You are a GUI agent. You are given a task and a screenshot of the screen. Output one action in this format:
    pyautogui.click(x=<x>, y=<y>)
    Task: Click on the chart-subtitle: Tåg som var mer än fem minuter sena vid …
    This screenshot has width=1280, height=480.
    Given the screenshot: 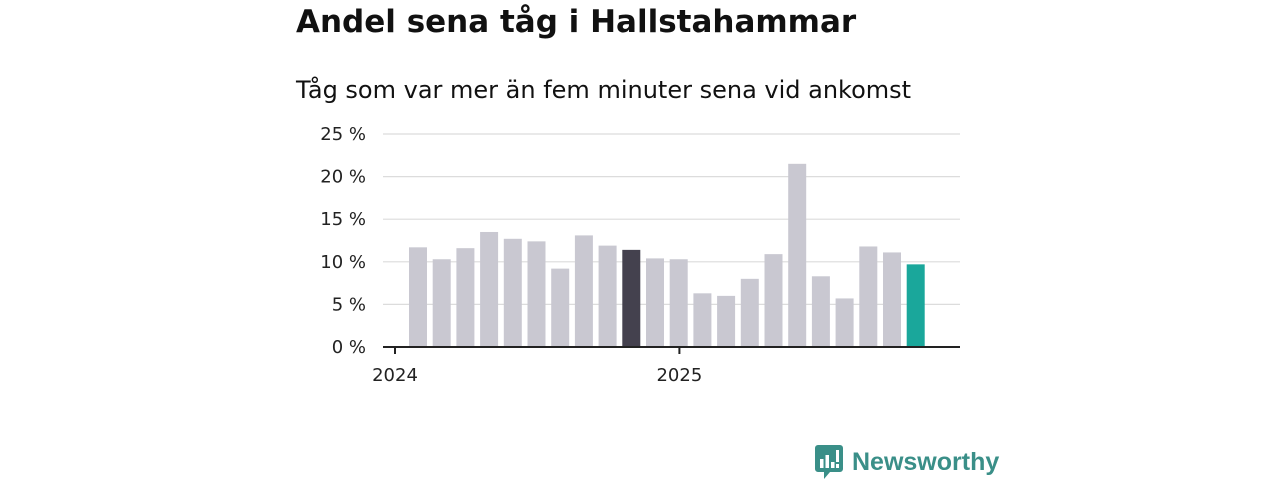 What is the action you would take?
    pyautogui.click(x=604, y=90)
    